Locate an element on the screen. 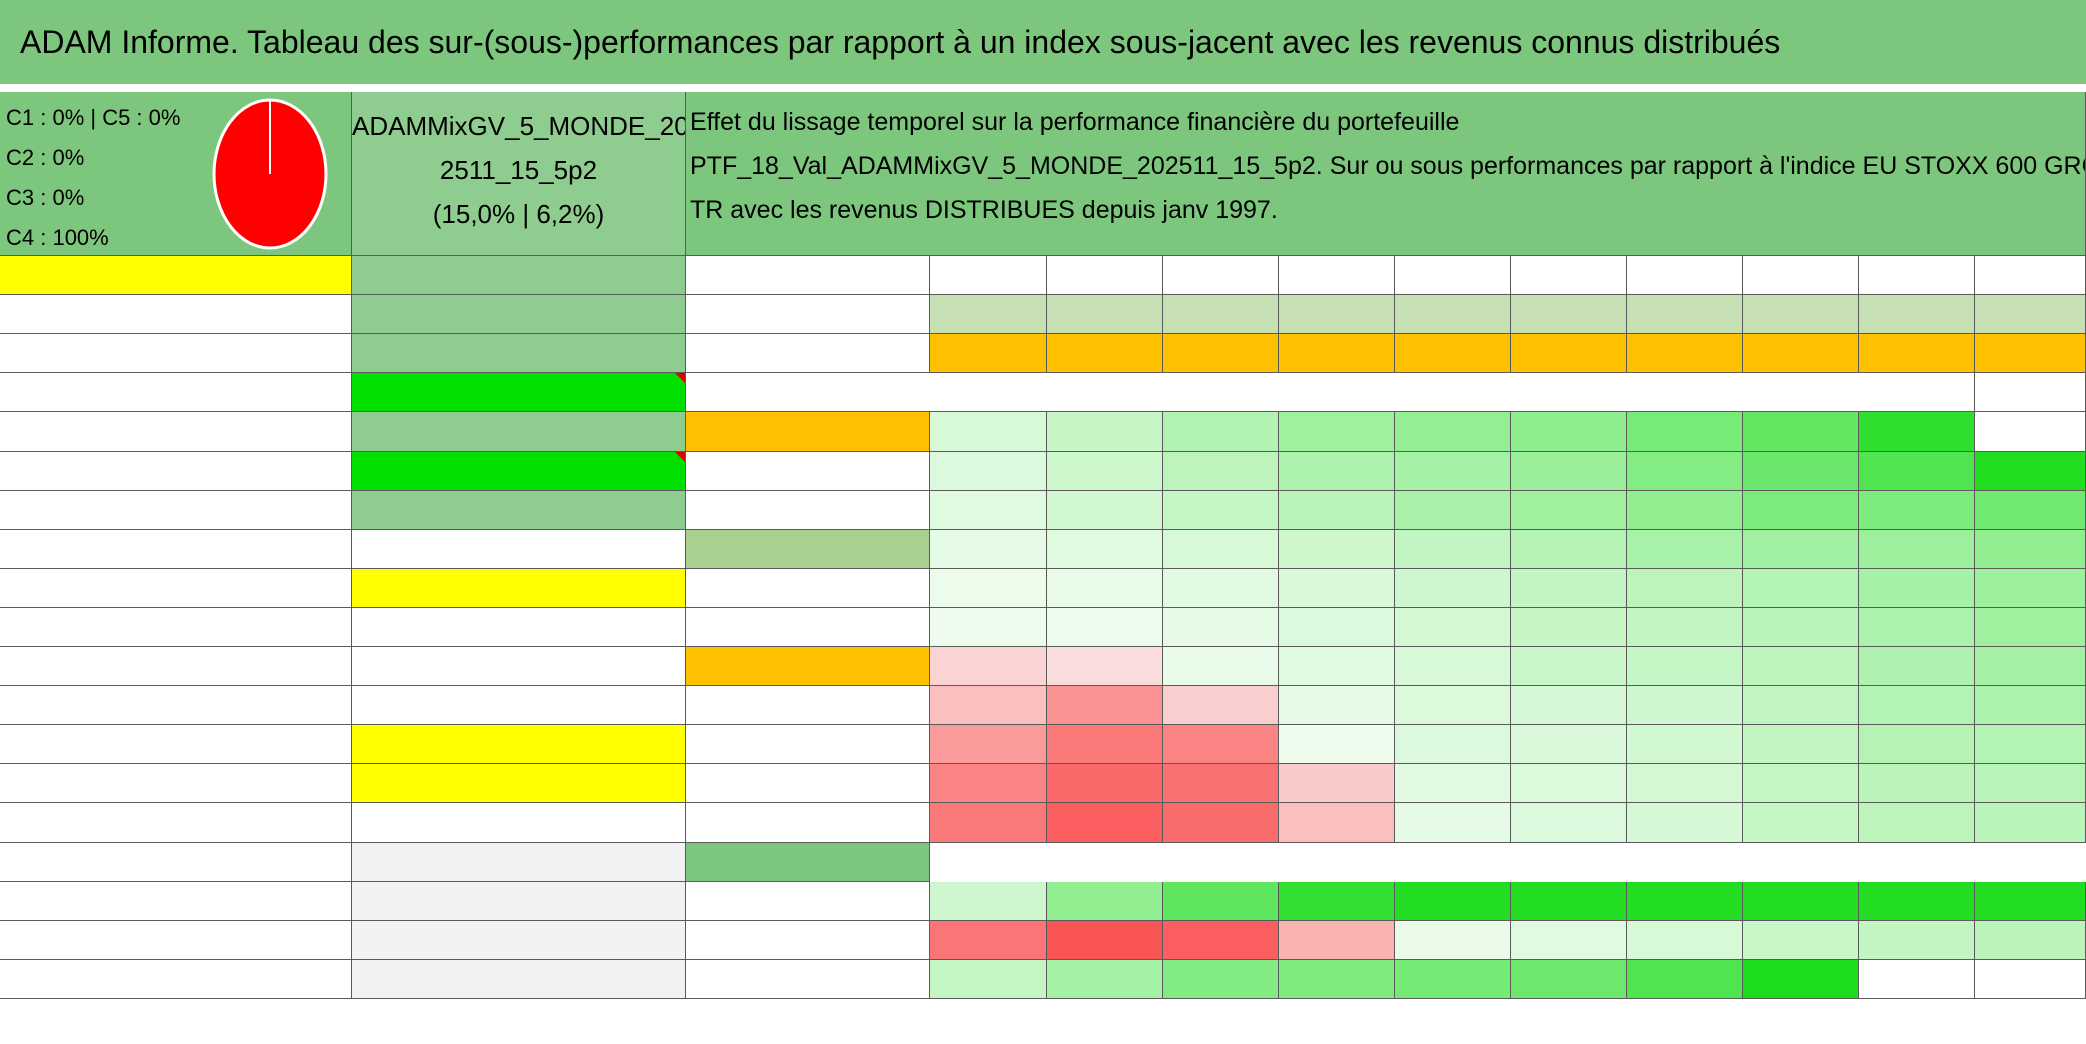 This screenshot has height=1044, width=2086. legend-c3: C3 : 0% is located at coordinates (45, 197).